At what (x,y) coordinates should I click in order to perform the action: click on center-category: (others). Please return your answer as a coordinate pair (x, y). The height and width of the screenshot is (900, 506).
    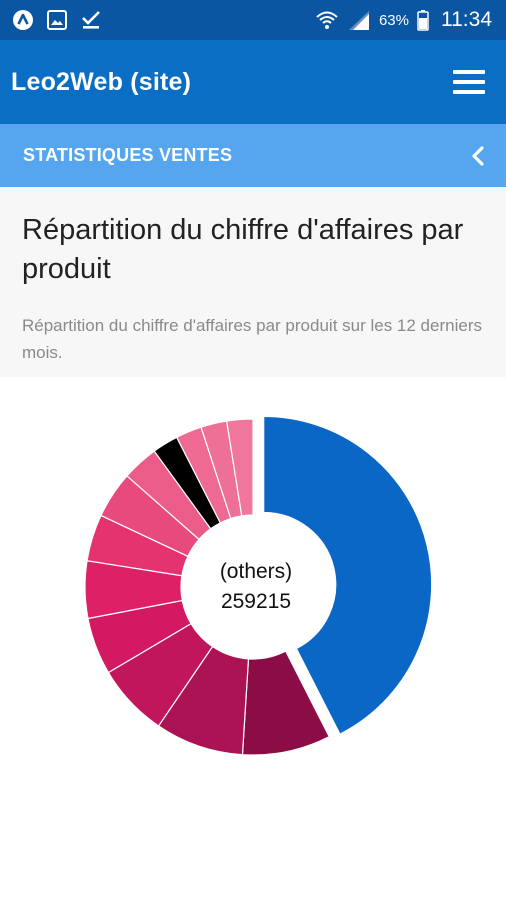
    Looking at the image, I should click on (256, 571).